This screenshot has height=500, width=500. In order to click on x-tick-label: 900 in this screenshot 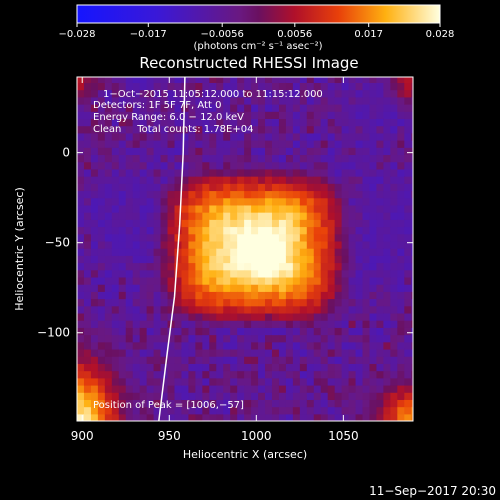, I will do `click(82, 436)`.